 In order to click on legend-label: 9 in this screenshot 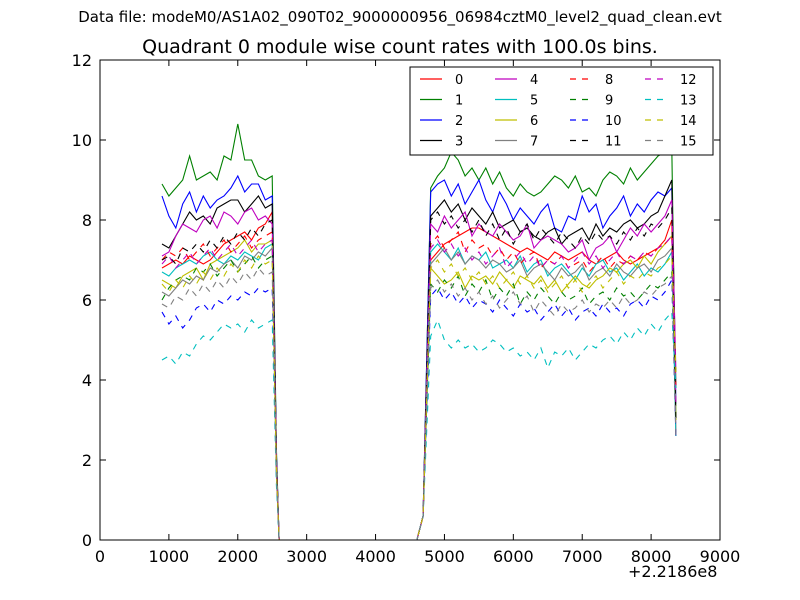, I will do `click(609, 101)`.